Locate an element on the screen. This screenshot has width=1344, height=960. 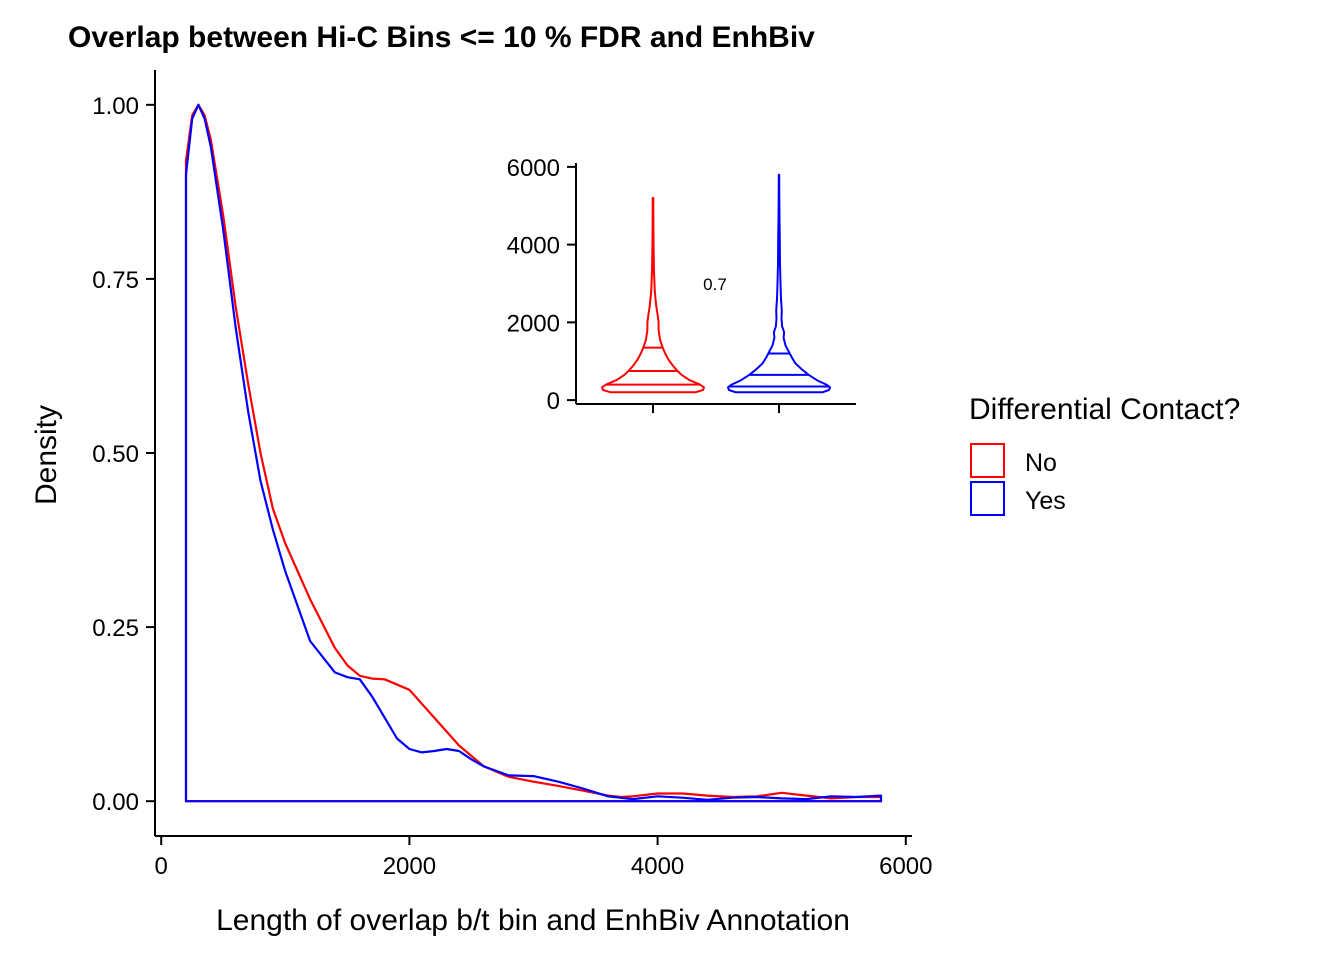
y-tick-label: 0.75 is located at coordinates (115, 280).